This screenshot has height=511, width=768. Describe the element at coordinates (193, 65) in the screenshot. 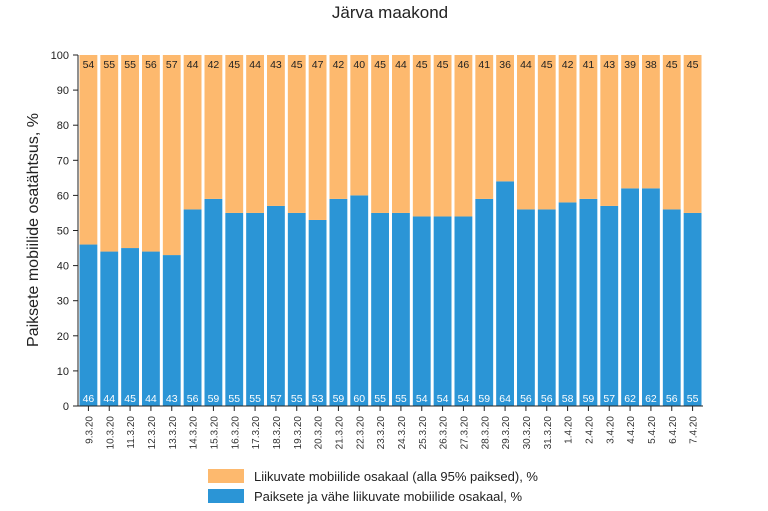

I see `data-label-moving: 44` at that location.